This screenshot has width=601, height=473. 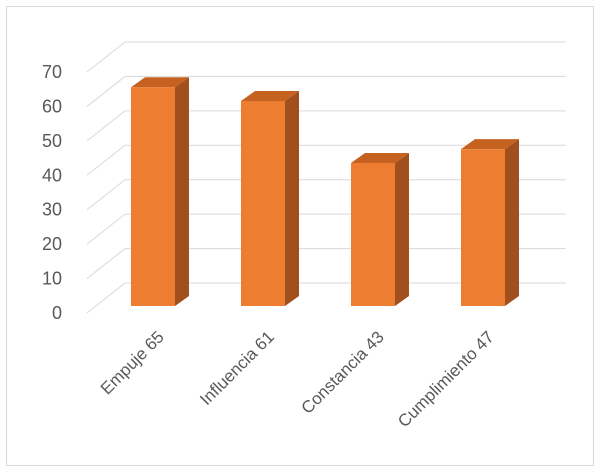 I want to click on y-tick-label: 20, so click(x=52, y=244).